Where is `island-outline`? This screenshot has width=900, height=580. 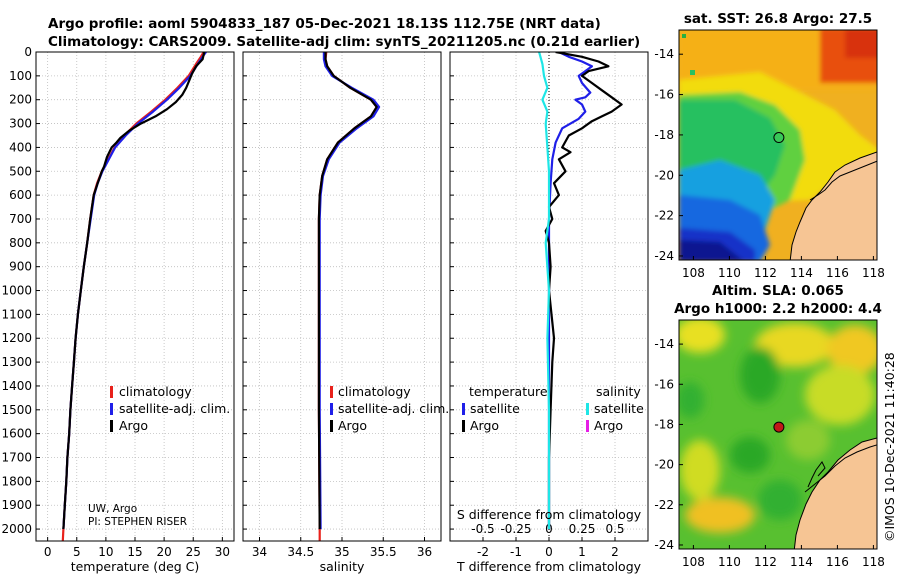 island-outline is located at coordinates (816, 474).